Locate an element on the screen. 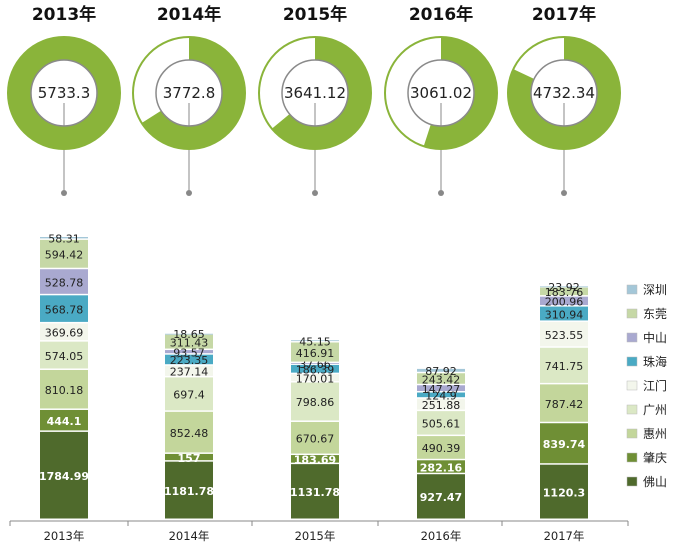  donut-total: 3772.8 is located at coordinates (189, 93).